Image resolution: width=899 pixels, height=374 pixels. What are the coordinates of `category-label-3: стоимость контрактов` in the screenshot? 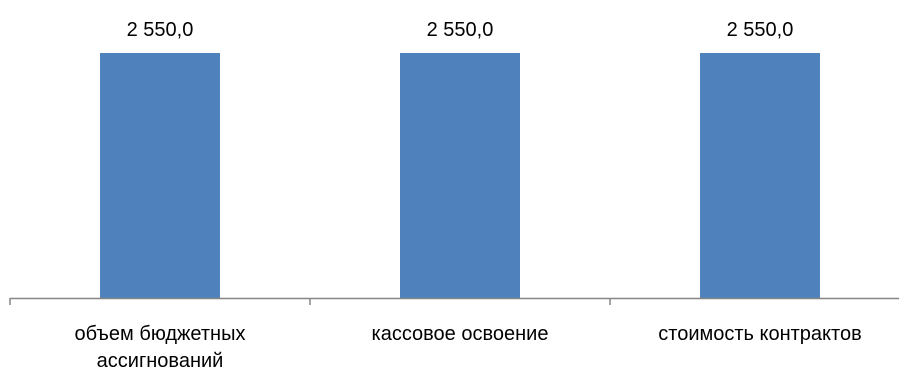 It's located at (759, 334).